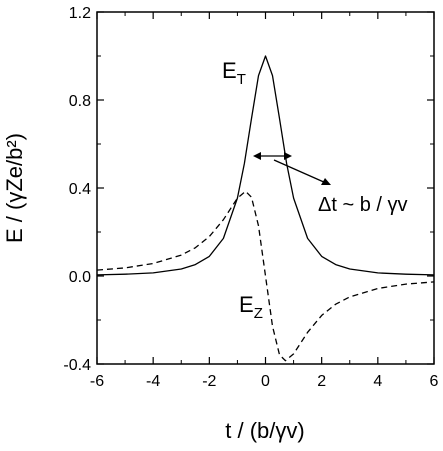  What do you see at coordinates (153, 381) in the screenshot?
I see `x-tick-label: -4` at bounding box center [153, 381].